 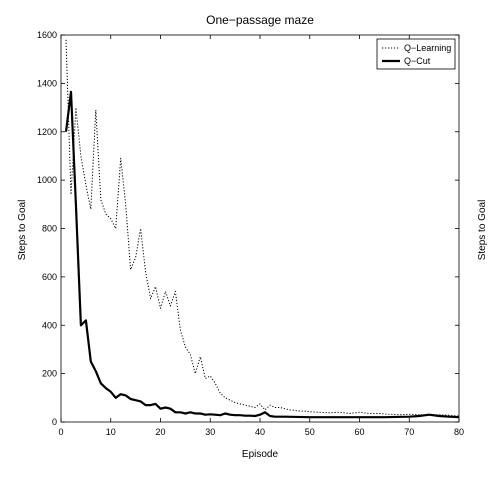 I want to click on x-tick-label: 10, so click(x=111, y=432).